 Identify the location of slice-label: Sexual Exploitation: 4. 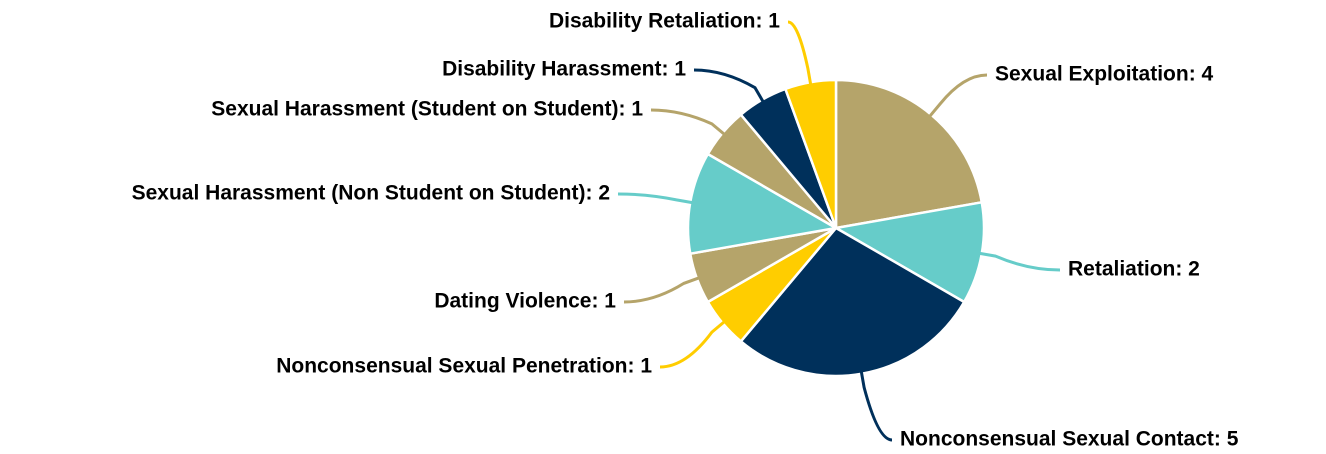
(1104, 74).